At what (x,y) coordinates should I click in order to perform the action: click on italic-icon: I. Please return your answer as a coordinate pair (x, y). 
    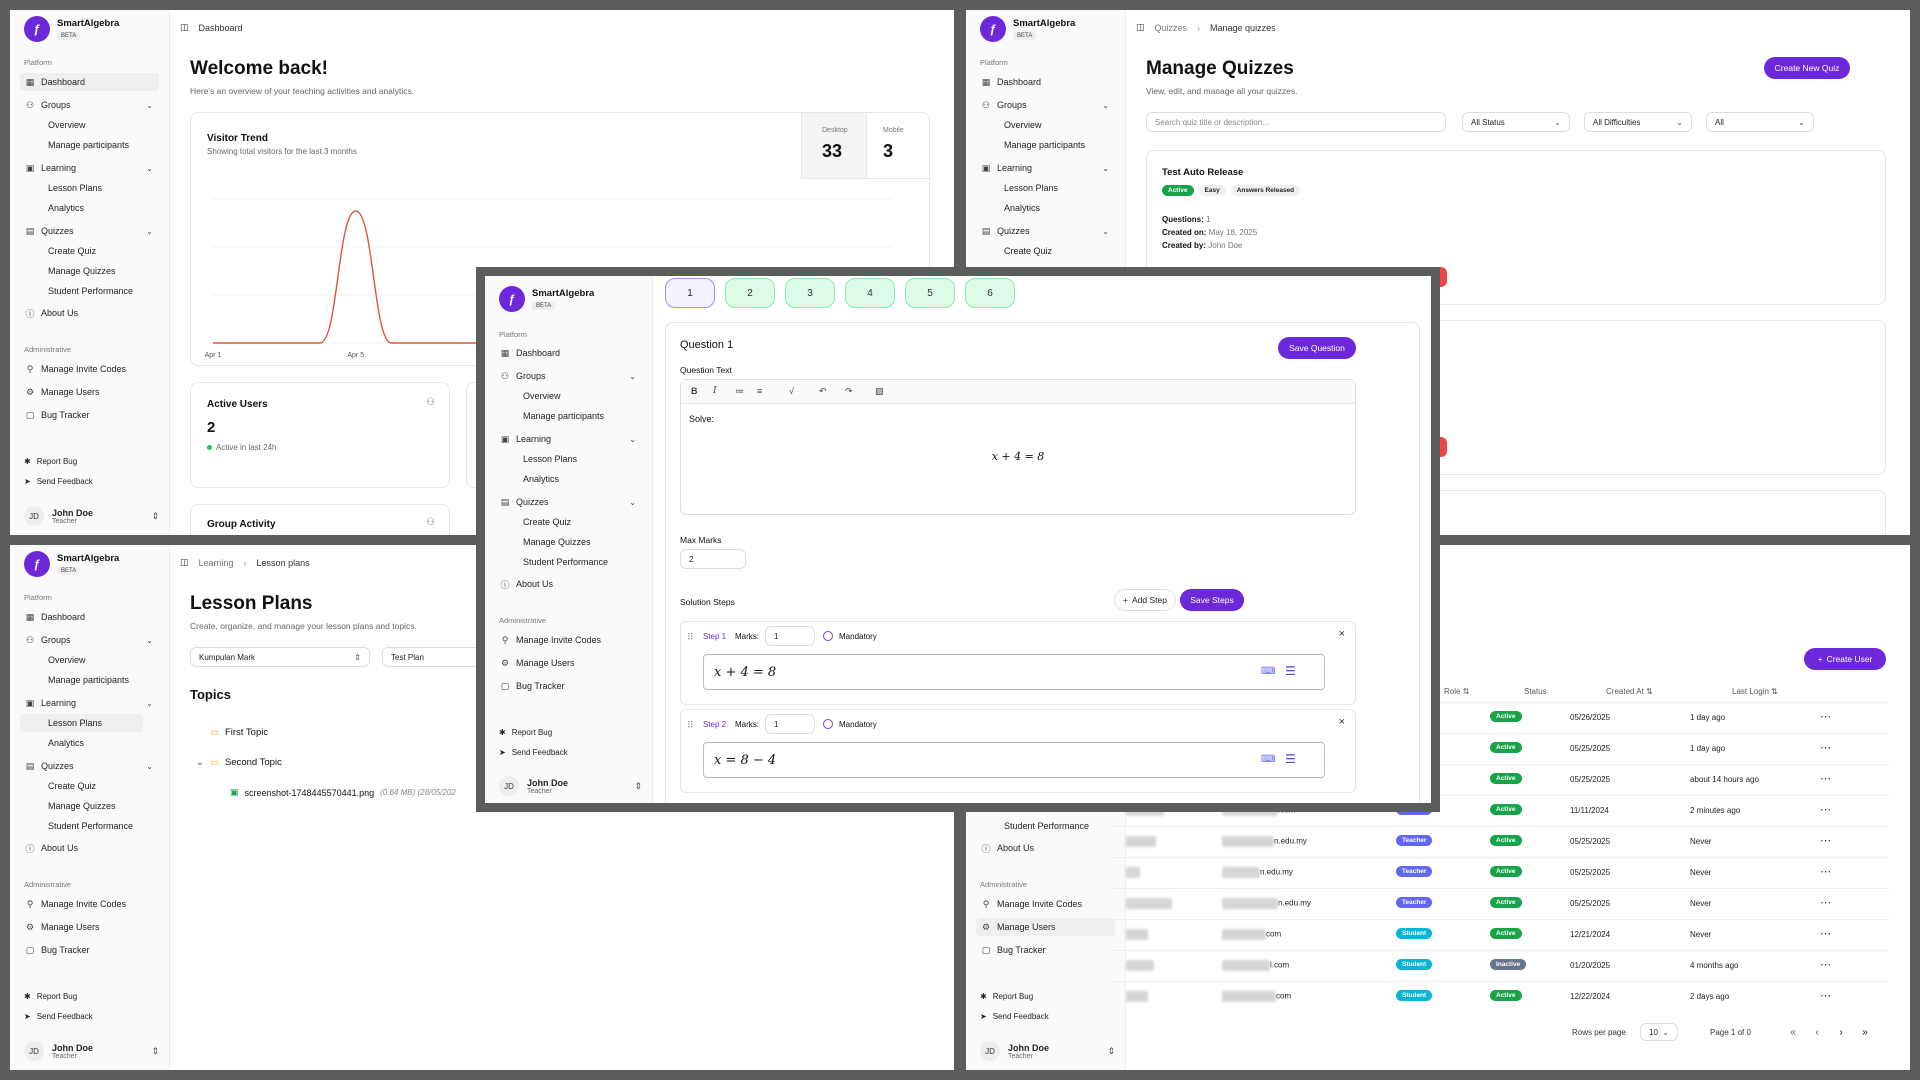
    Looking at the image, I should click on (715, 391).